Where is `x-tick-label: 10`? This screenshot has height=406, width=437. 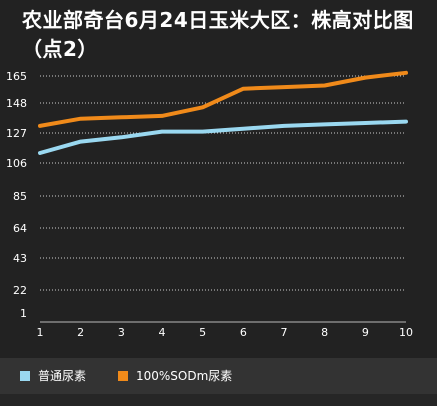 x-tick-label: 10 is located at coordinates (406, 332).